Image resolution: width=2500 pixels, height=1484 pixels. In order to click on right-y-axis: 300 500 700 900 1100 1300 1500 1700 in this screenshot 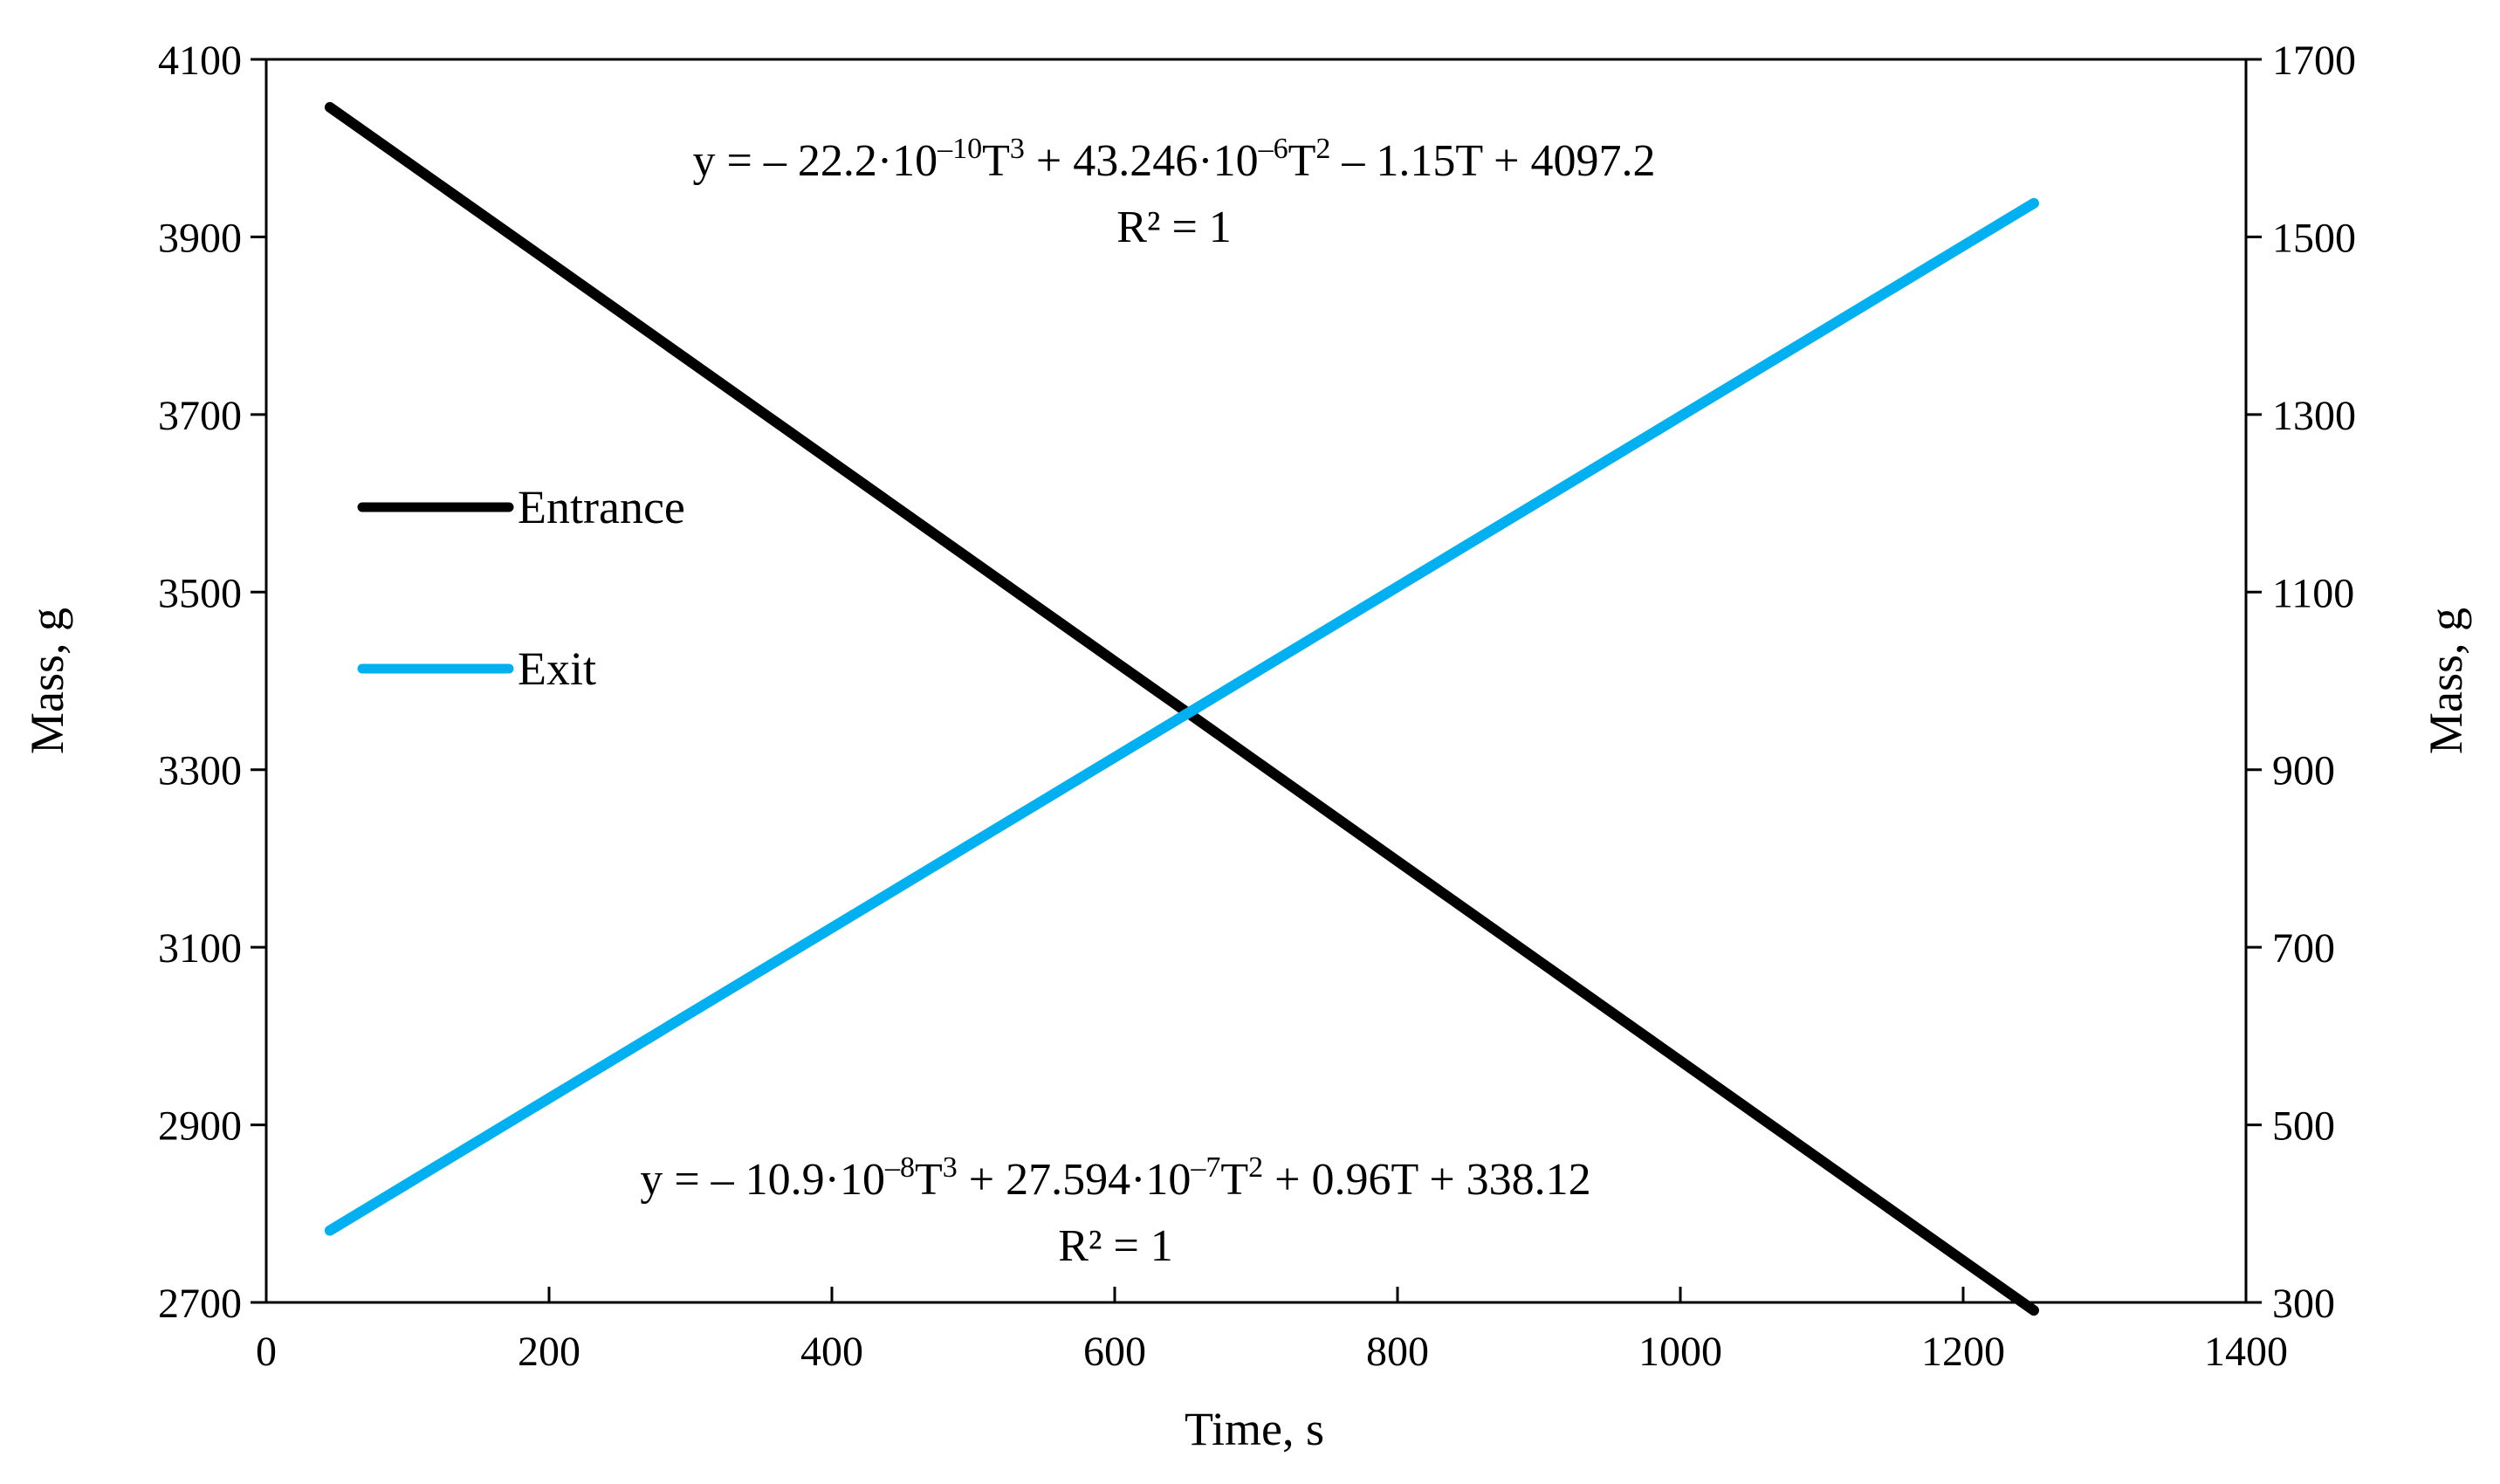, I will do `click(2301, 683)`.